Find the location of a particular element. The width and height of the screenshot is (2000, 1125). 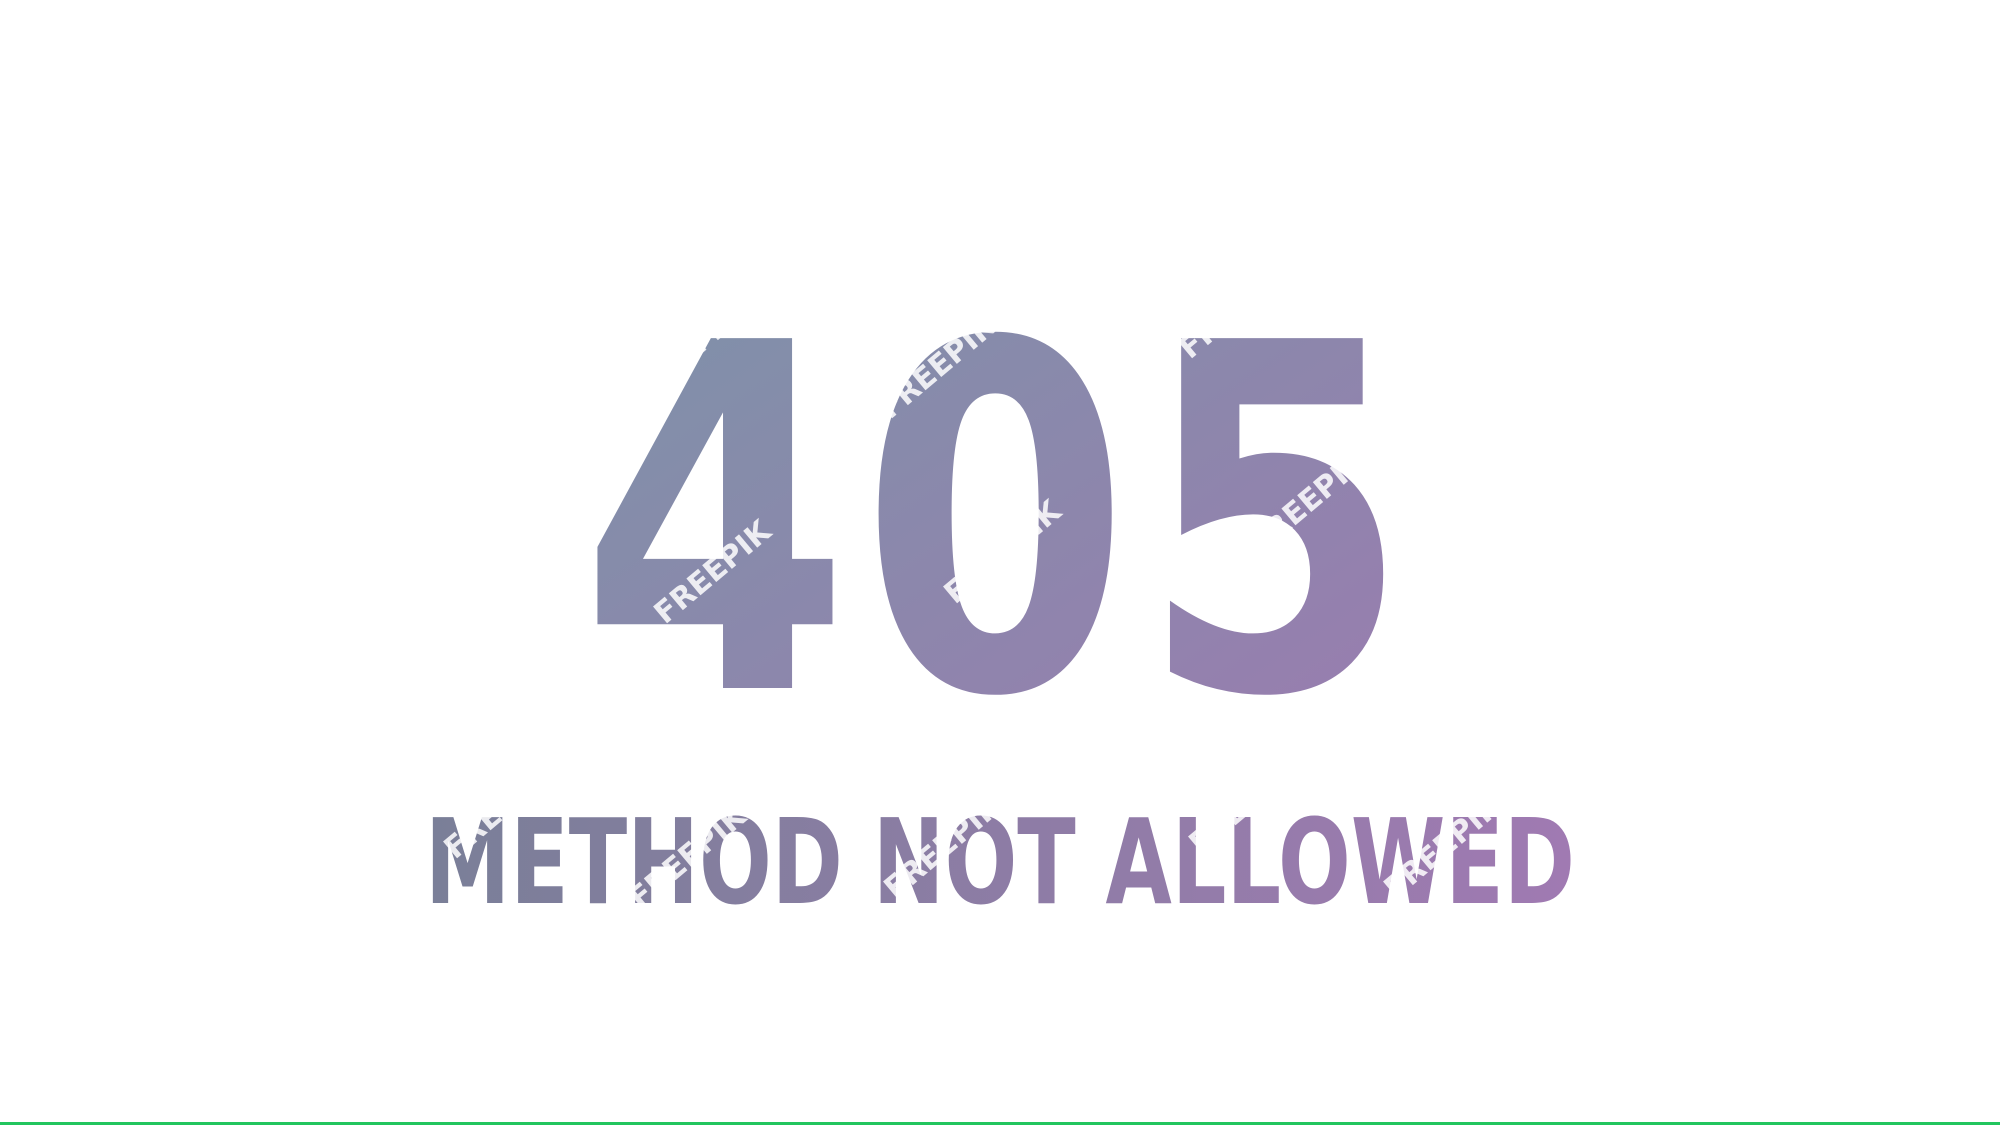

error-message: METHOD NOT ALLOWED is located at coordinates (1000, 862).